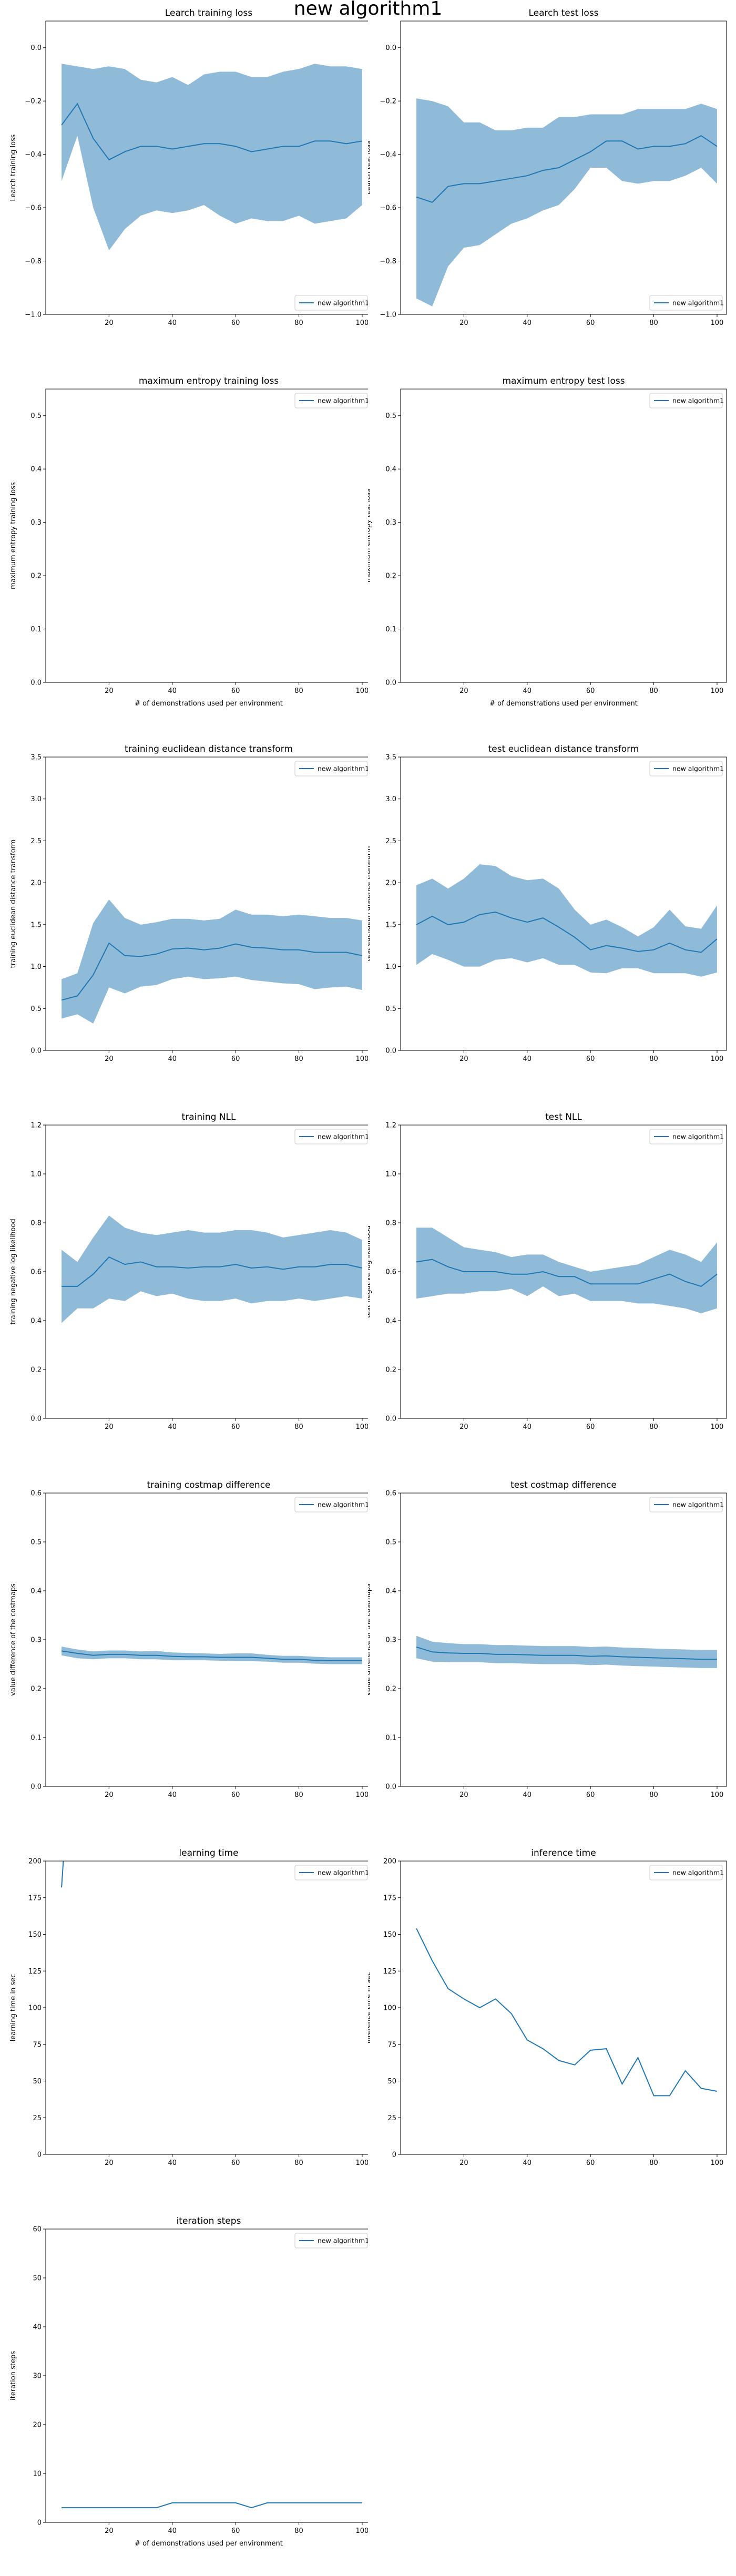 The image size is (736, 2576). What do you see at coordinates (390, 758) in the screenshot?
I see `y-tick-label: 3.5` at bounding box center [390, 758].